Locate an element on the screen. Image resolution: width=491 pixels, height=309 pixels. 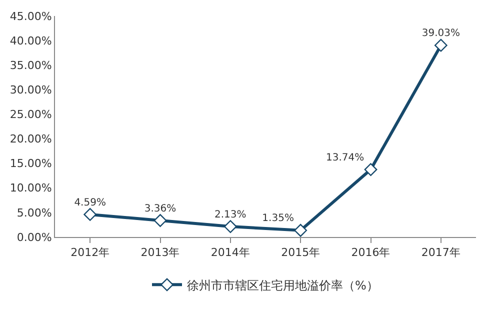
x-tick-label: 2014年 is located at coordinates (230, 253).